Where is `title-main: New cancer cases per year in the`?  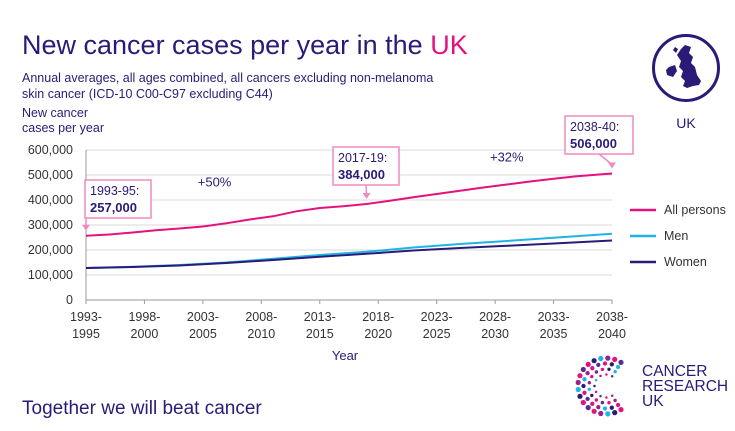 title-main: New cancer cases per year in the is located at coordinates (226, 45).